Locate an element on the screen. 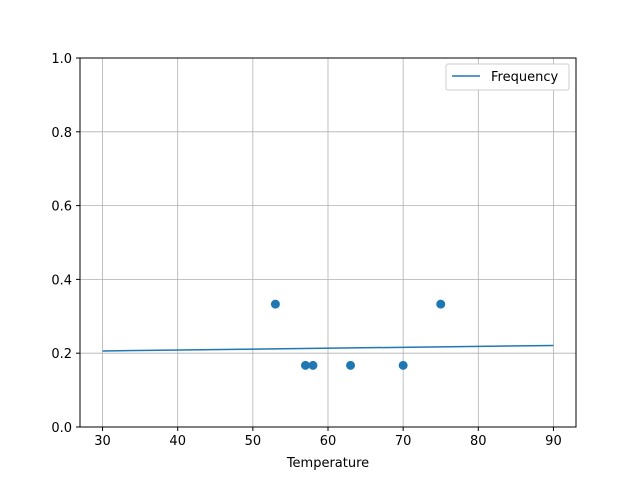  x-tick-label: 90 is located at coordinates (553, 441).